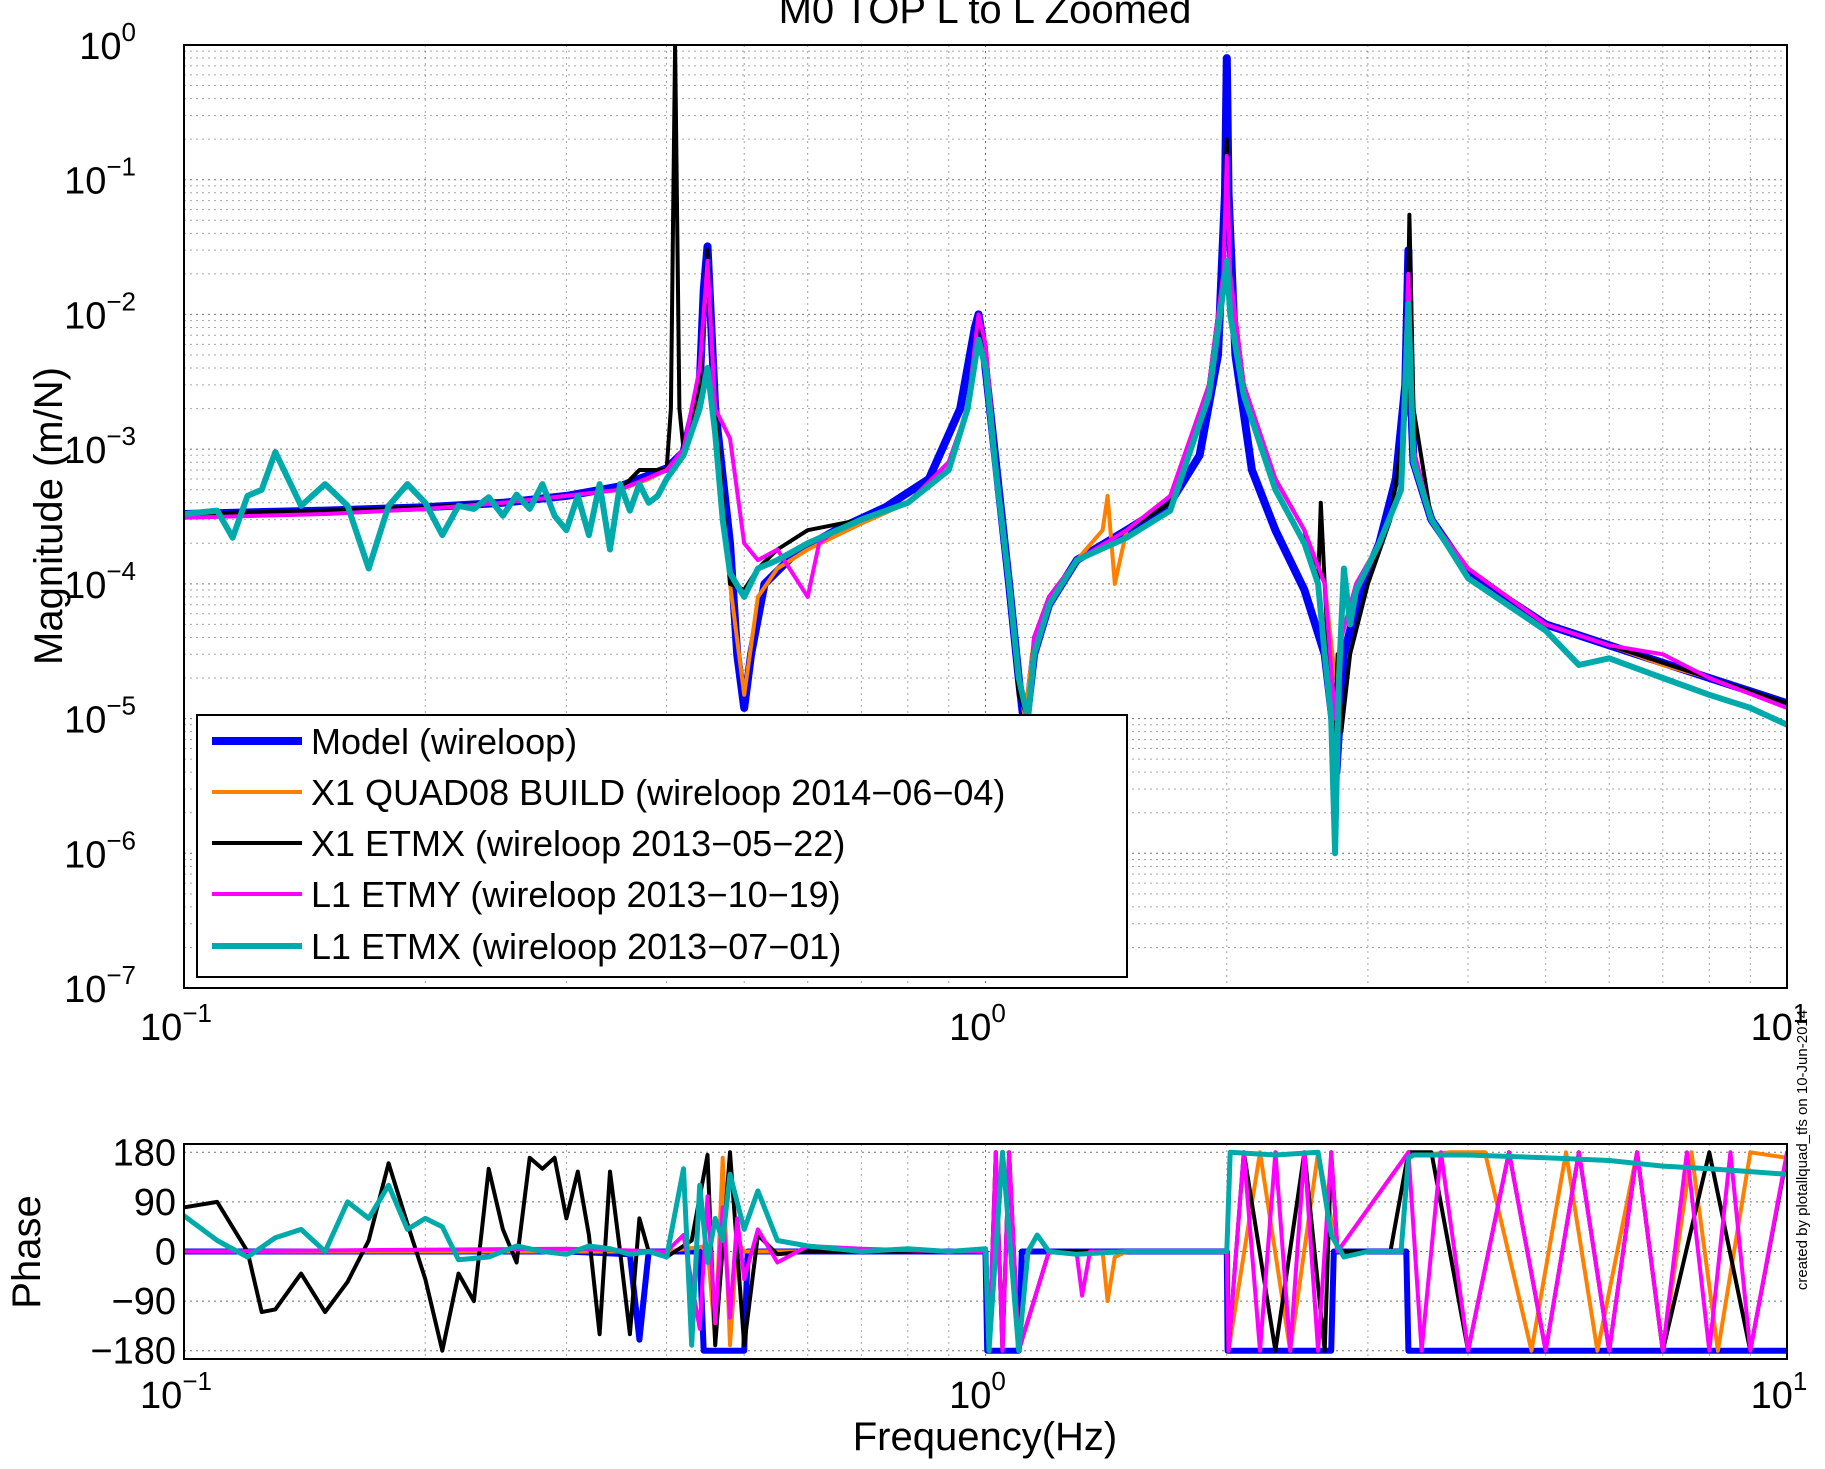 The height and width of the screenshot is (1469, 1825). Describe the element at coordinates (100, 177) in the screenshot. I see `magnitude-y-tick-label: 10⁻¹` at that location.